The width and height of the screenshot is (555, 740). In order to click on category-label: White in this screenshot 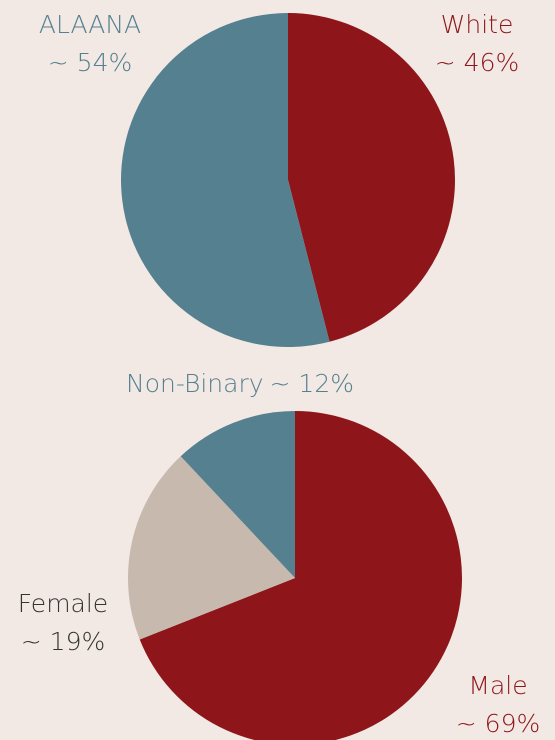, I will do `click(477, 24)`.